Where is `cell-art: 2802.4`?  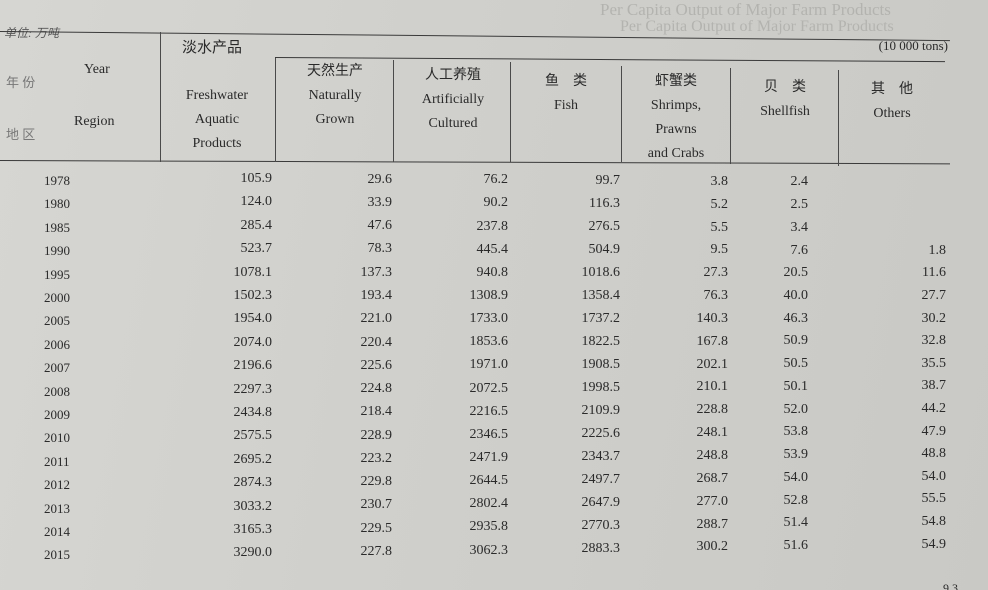 cell-art: 2802.4 is located at coordinates (489, 504).